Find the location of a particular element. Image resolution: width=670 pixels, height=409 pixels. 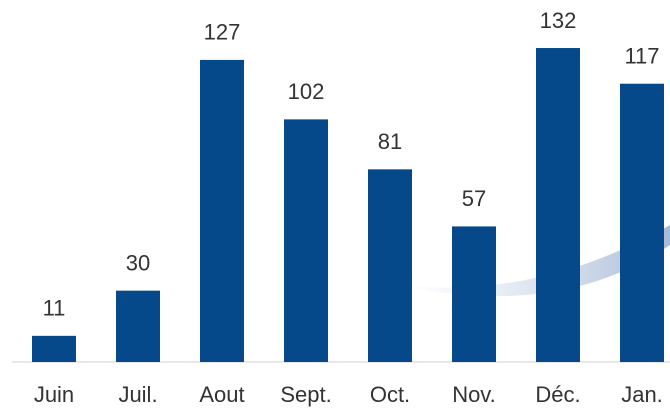

value-label: 81 is located at coordinates (390, 141).